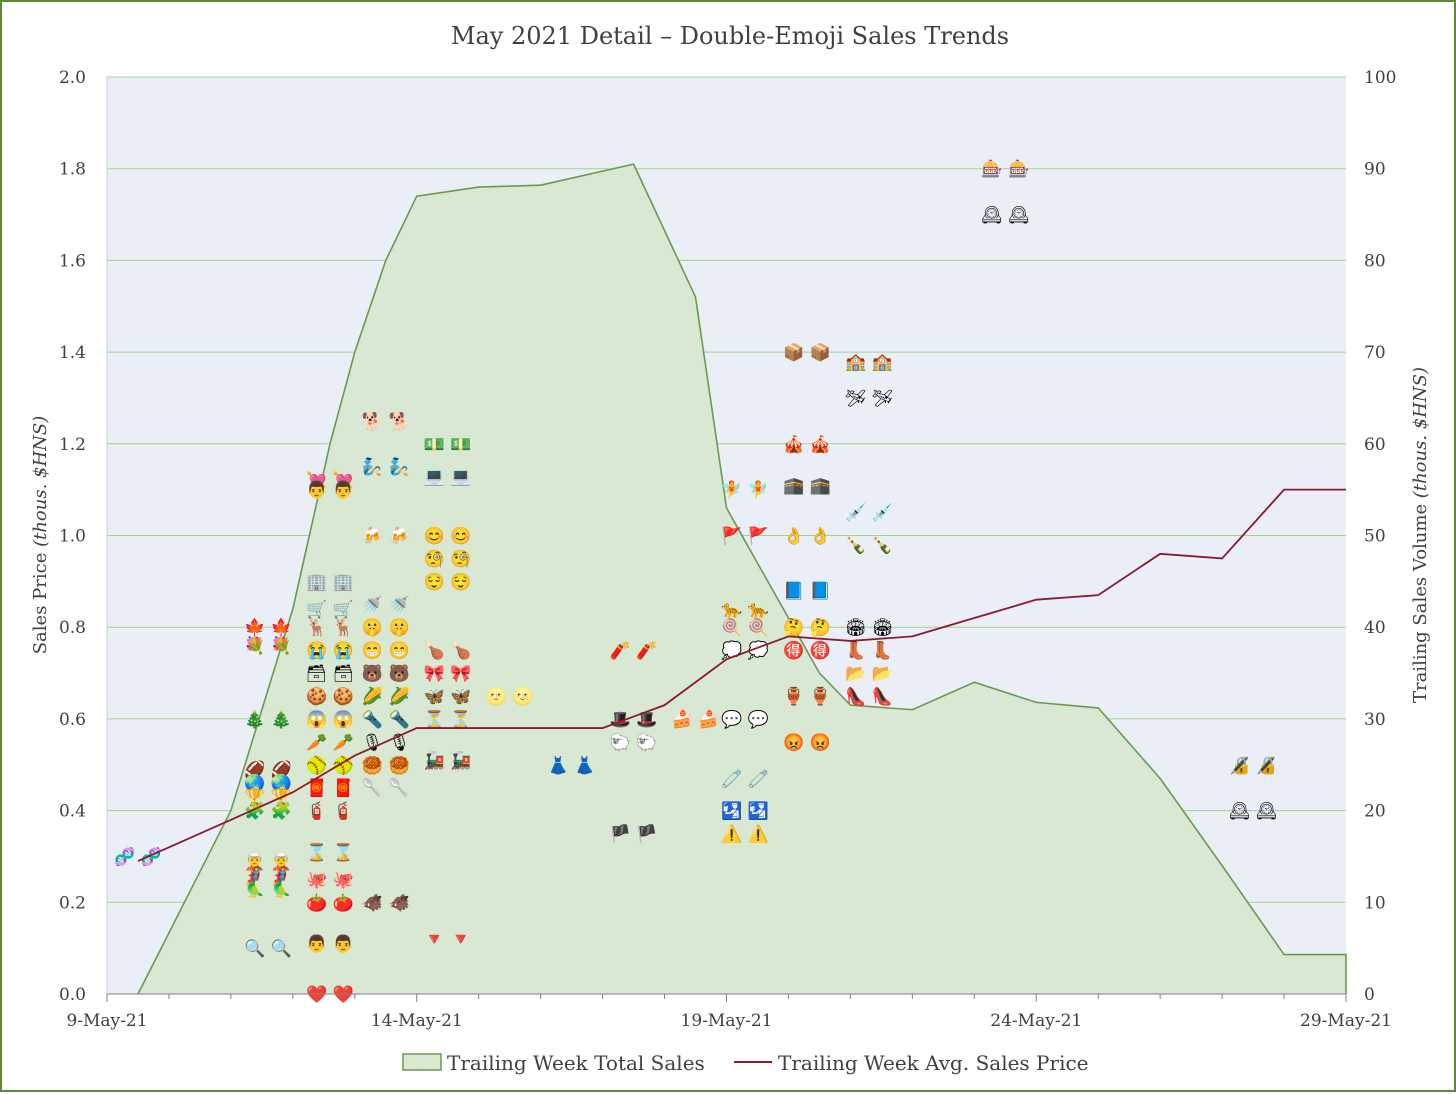 Image resolution: width=1456 pixels, height=1094 pixels. I want to click on emoji-sale-marker: 🐙 🐙, so click(330, 880).